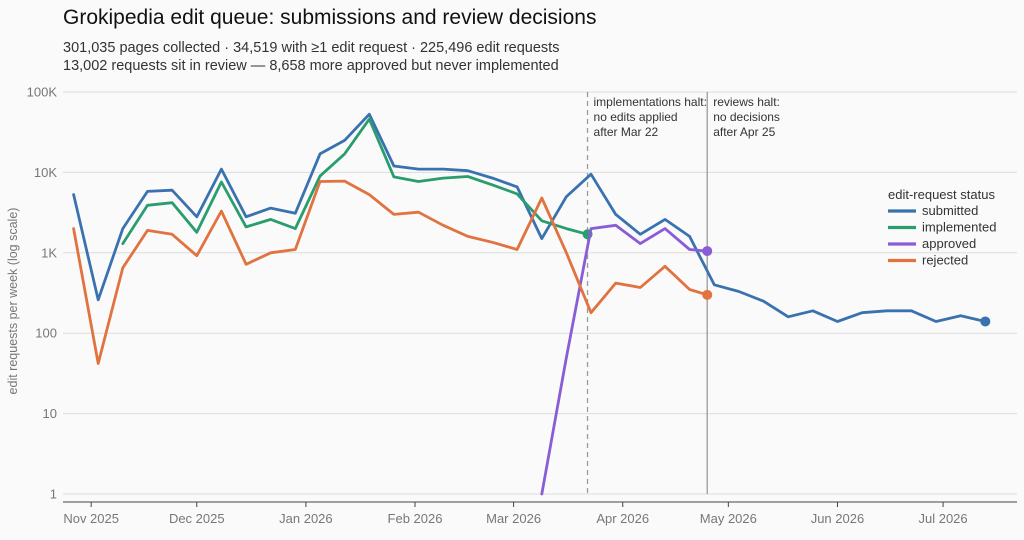 This screenshot has width=1024, height=540. Describe the element at coordinates (50, 413) in the screenshot. I see `y-tick-label: 10` at that location.